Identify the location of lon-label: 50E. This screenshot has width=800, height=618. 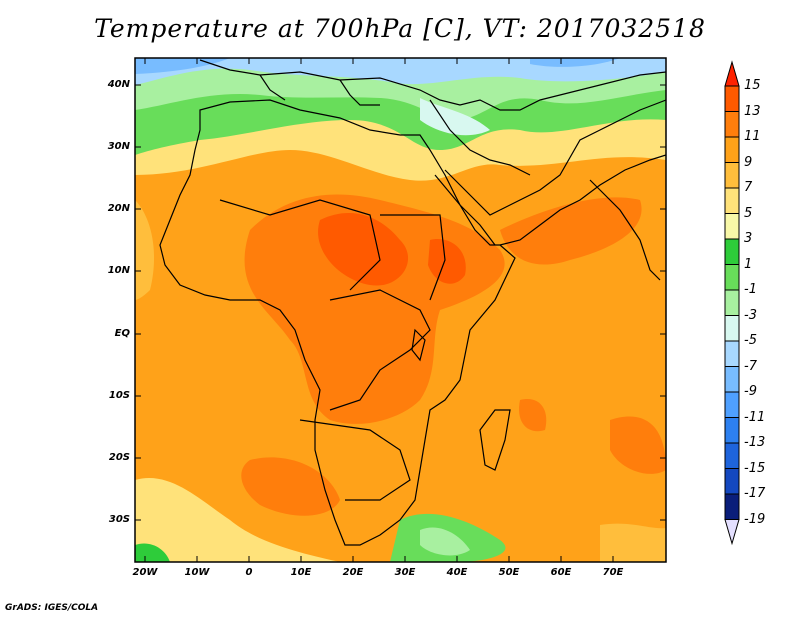
(509, 572).